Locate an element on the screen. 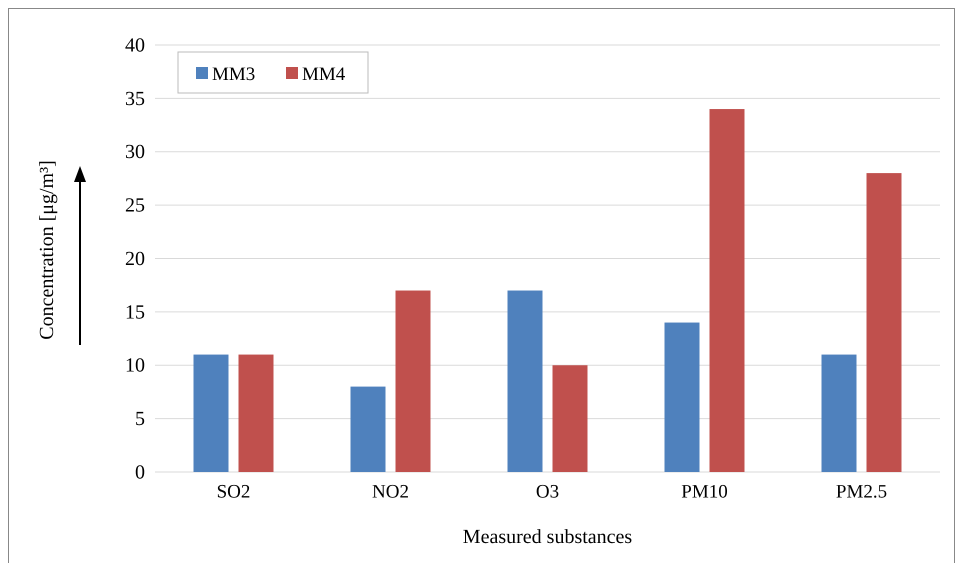 The height and width of the screenshot is (563, 956). y-tick-label: 10 is located at coordinates (135, 365).